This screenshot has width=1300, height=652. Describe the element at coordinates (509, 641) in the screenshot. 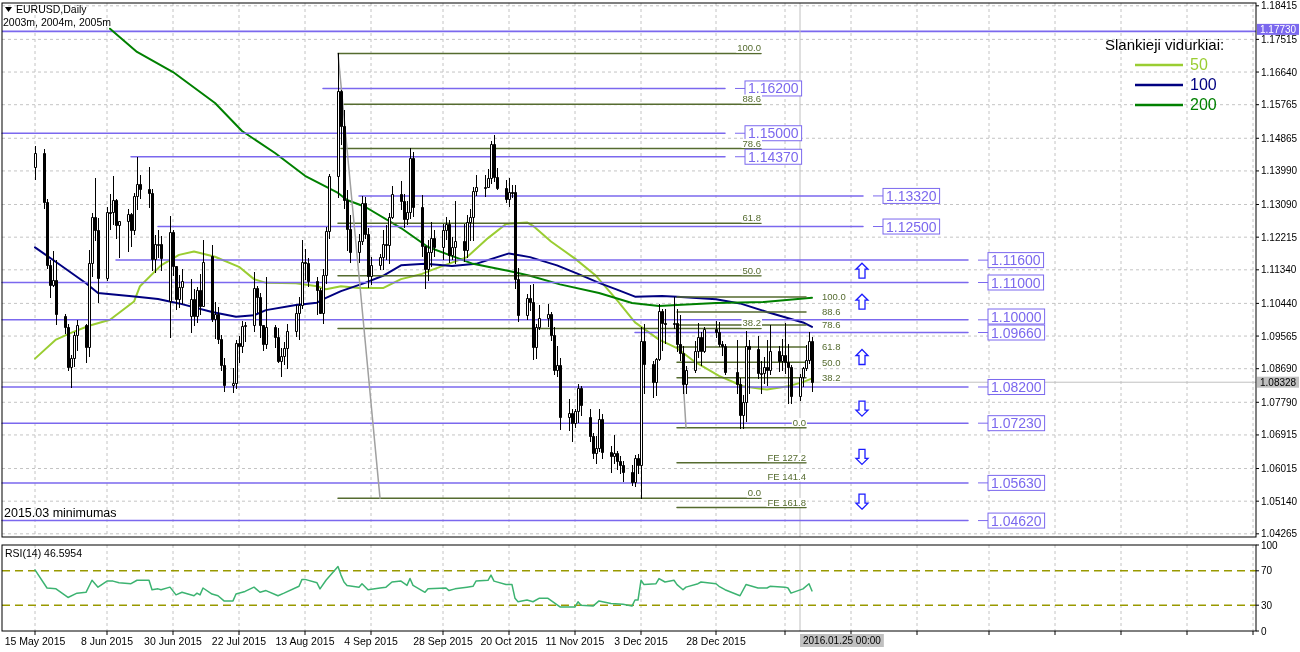

I see `x-tick-label: 20 Oct 2015` at that location.